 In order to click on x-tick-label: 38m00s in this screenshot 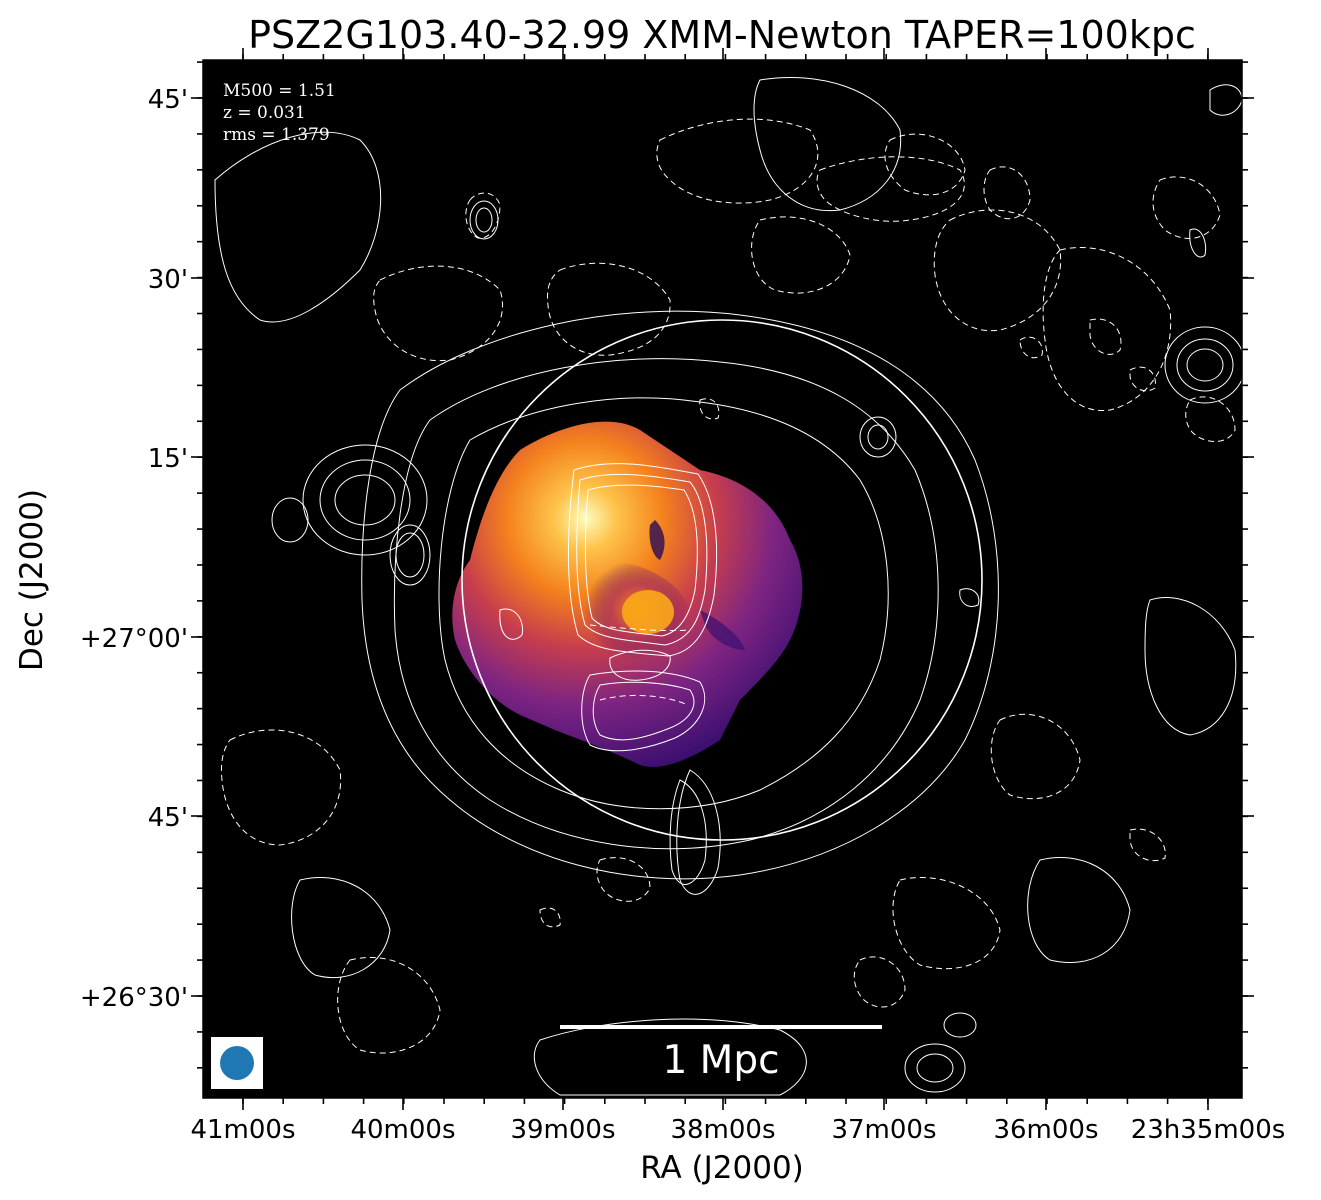, I will do `click(722, 1130)`.